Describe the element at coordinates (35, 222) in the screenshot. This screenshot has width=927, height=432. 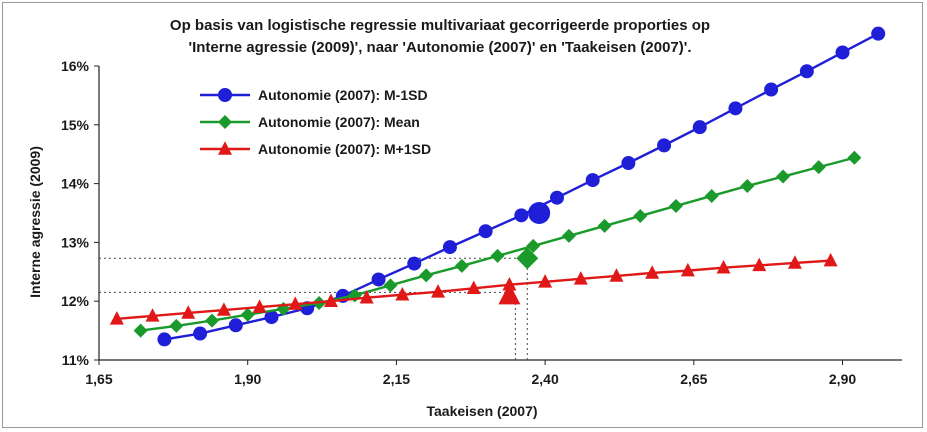
I see `y-axis-label: Interne agressie (2009)` at that location.